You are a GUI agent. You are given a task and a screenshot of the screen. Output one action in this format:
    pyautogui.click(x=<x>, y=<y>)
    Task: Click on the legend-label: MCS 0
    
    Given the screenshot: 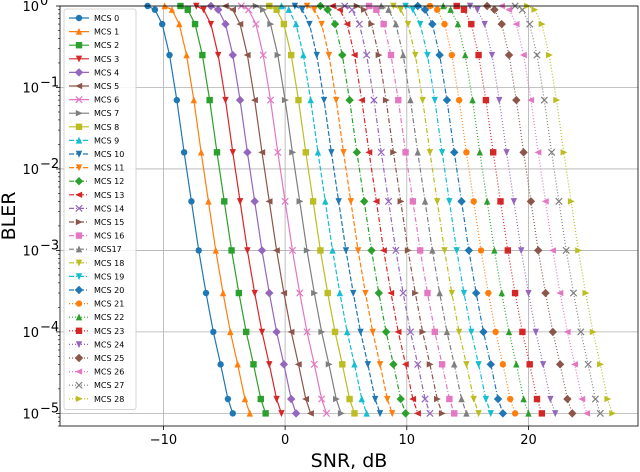 What is the action you would take?
    pyautogui.click(x=106, y=18)
    